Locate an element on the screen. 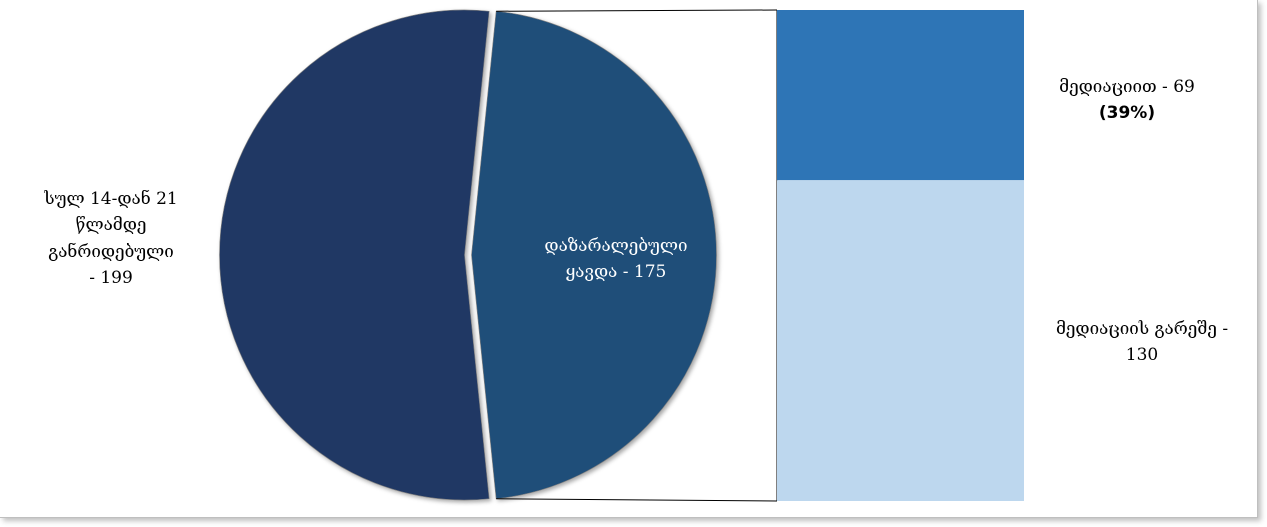  pie-slice-label-line: წლამდე is located at coordinates (111, 225).